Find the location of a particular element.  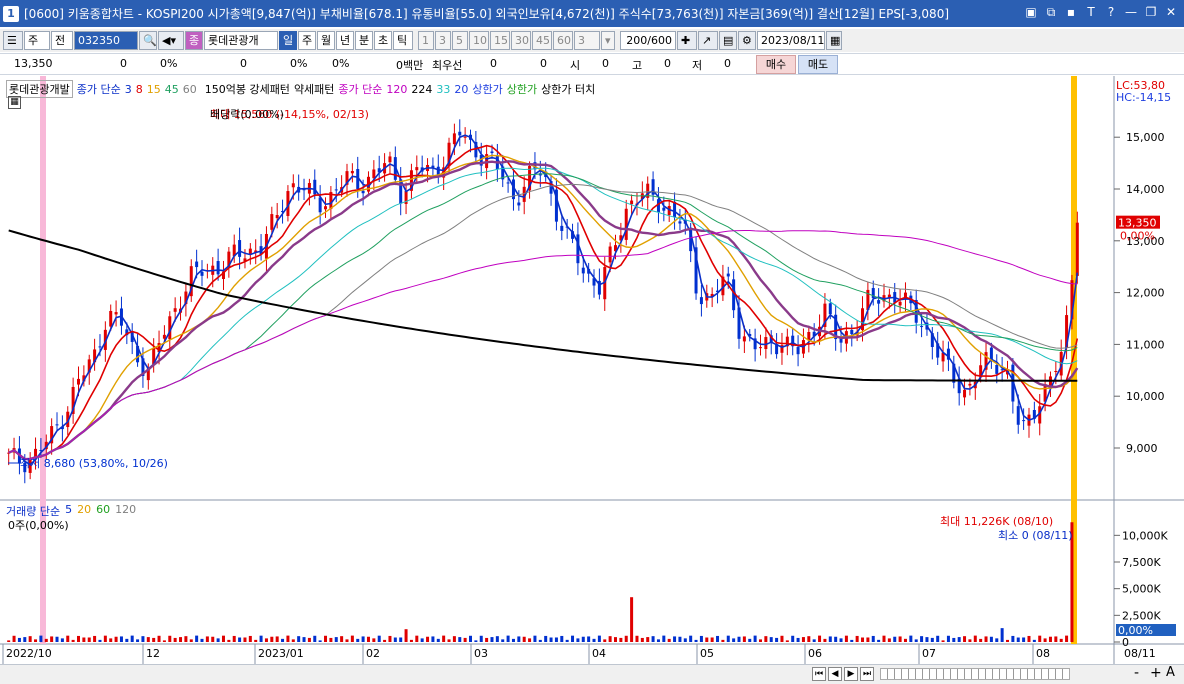

sound-icon: ◀▾ is located at coordinates (171, 40).